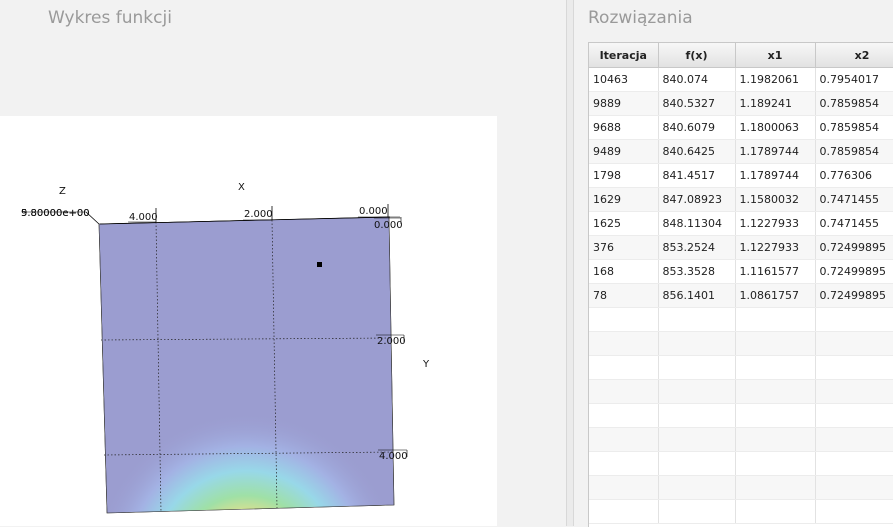  What do you see at coordinates (854, 175) in the screenshot?
I see `table-cell: 0.776306` at bounding box center [854, 175].